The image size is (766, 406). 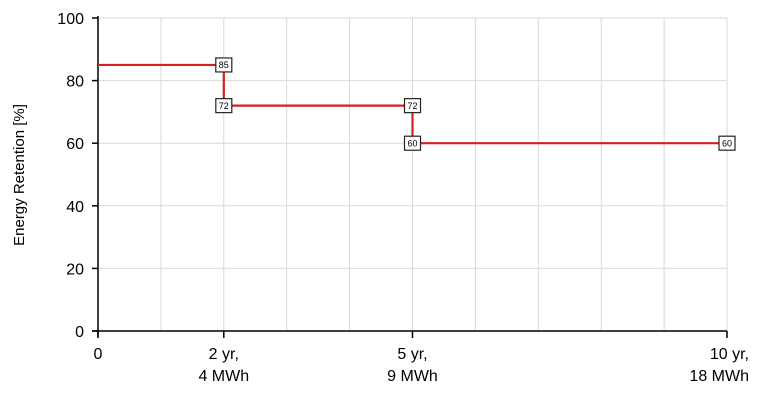 I want to click on data-label-4: 60, so click(x=412, y=143).